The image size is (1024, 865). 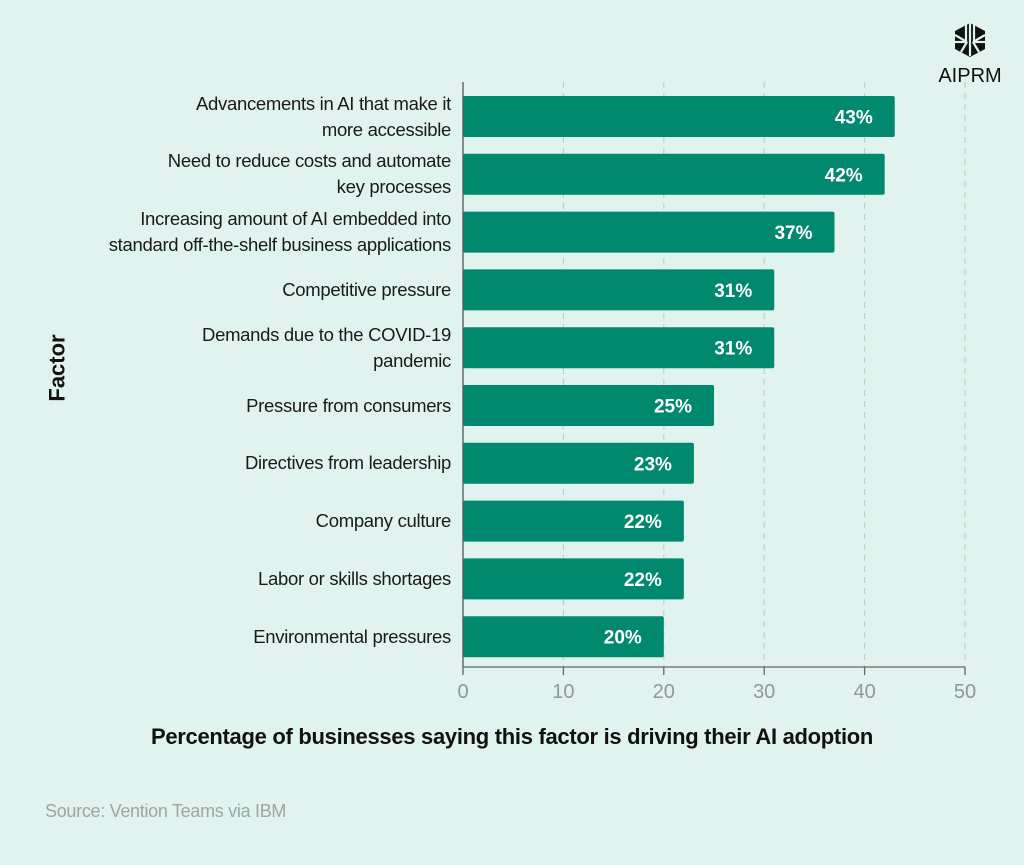 What do you see at coordinates (241, 290) in the screenshot?
I see `category-label: Competitive pressure` at bounding box center [241, 290].